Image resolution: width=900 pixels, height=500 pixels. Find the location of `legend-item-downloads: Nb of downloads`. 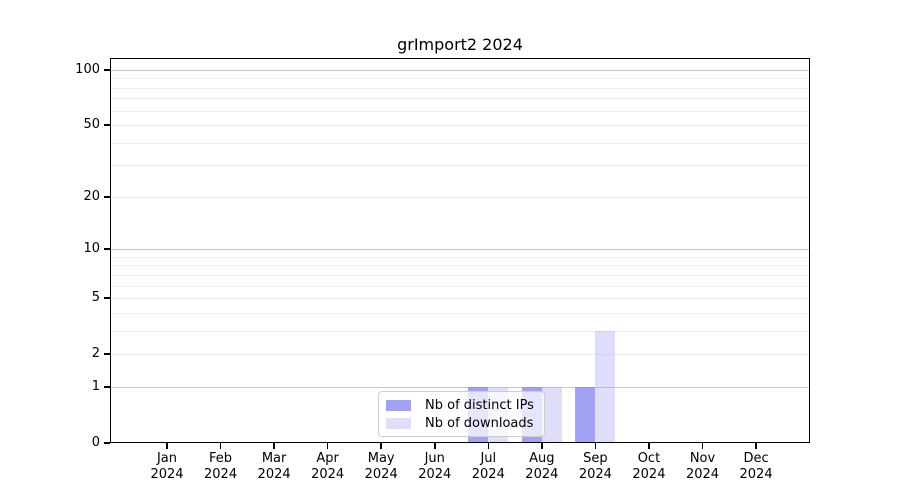

legend-item-downloads: Nb of downloads is located at coordinates (461, 423).